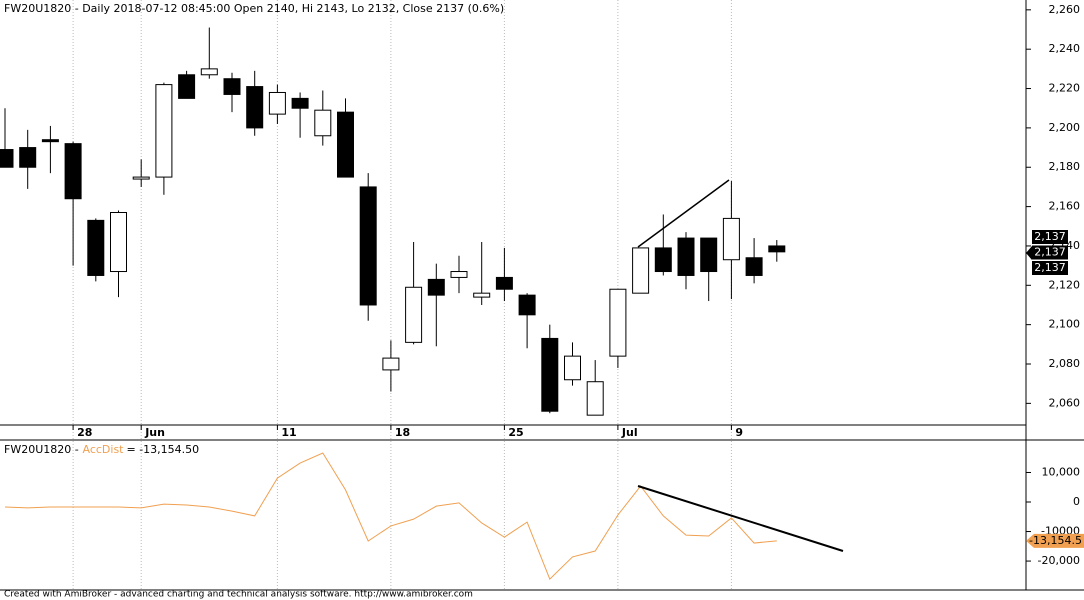 The height and width of the screenshot is (600, 1084). Describe the element at coordinates (1065, 402) in the screenshot. I see `y-tick-label: 2,060` at that location.